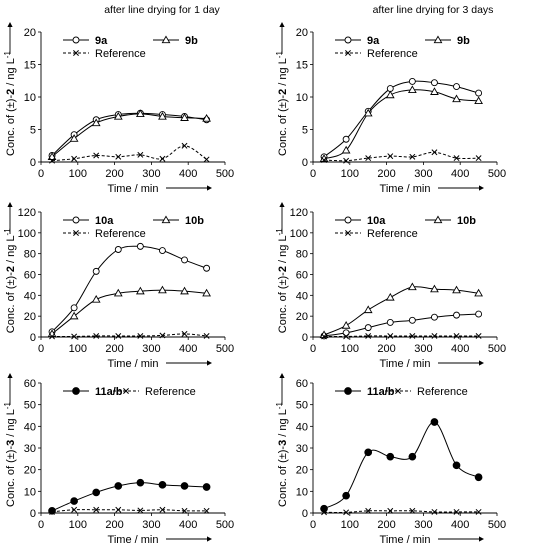  What do you see at coordinates (30, 66) in the screenshot?
I see `y-tick-label: 15` at bounding box center [30, 66].